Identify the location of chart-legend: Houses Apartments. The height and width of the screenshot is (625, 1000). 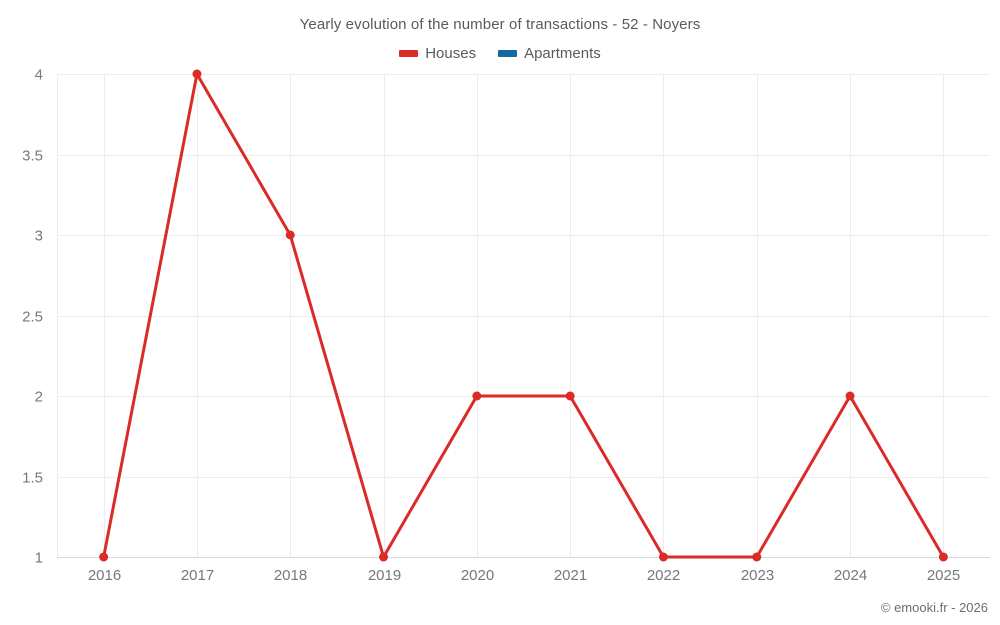
(500, 53).